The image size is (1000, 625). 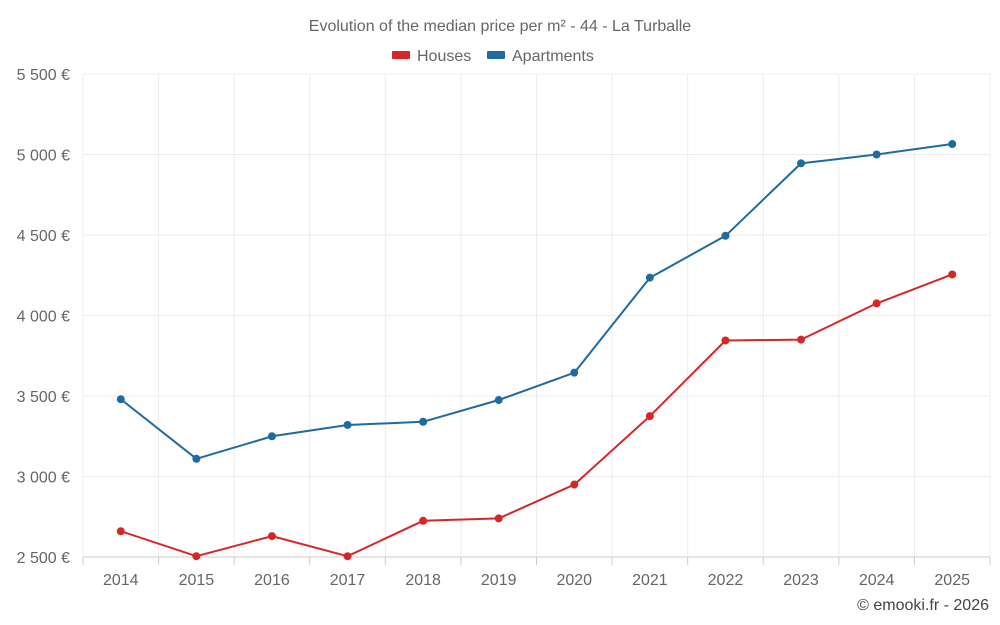 I want to click on data-point-houses-2025, so click(x=952, y=274).